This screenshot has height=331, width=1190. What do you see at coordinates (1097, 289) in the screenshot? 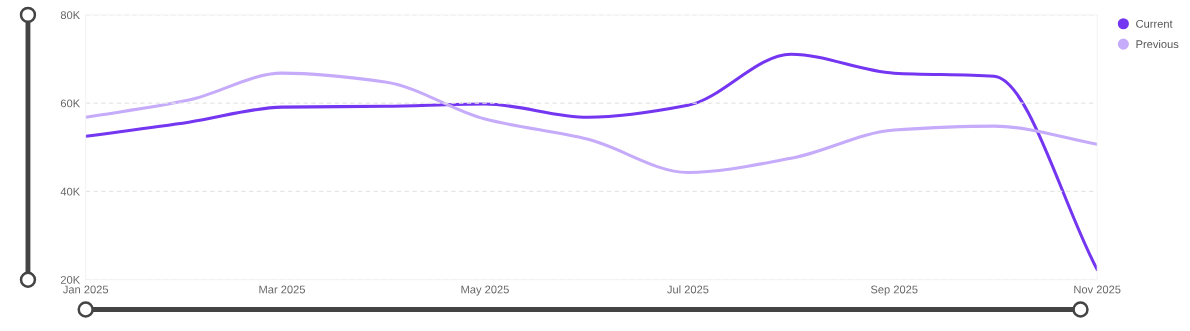
I see `x-tick-label: Nov 2025` at bounding box center [1097, 289].